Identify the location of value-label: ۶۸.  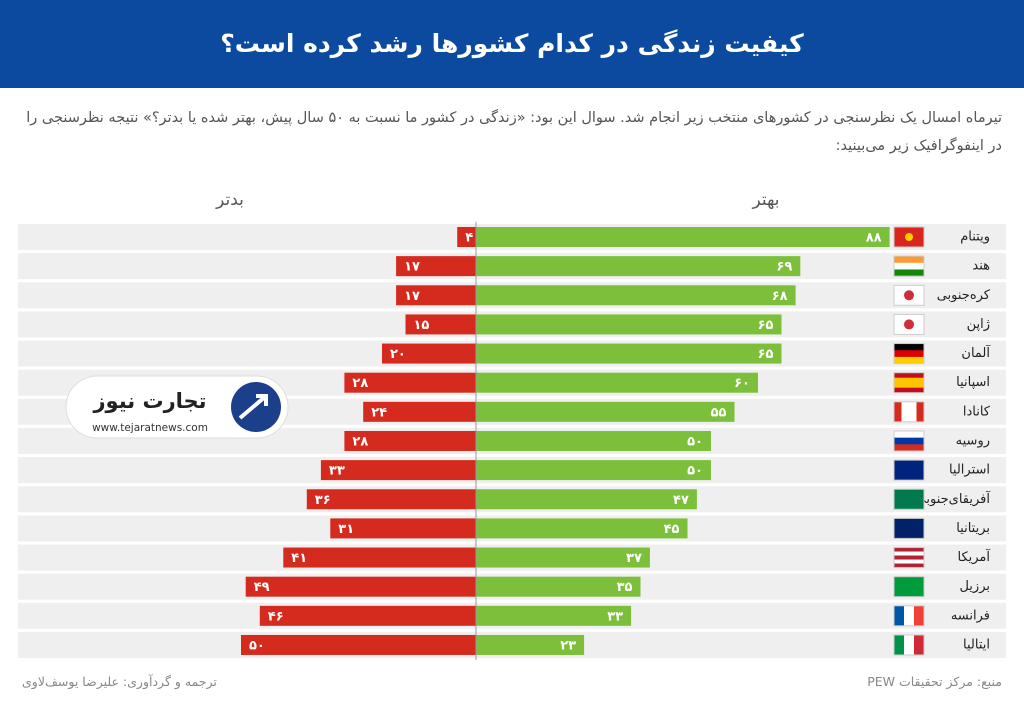
(780, 296).